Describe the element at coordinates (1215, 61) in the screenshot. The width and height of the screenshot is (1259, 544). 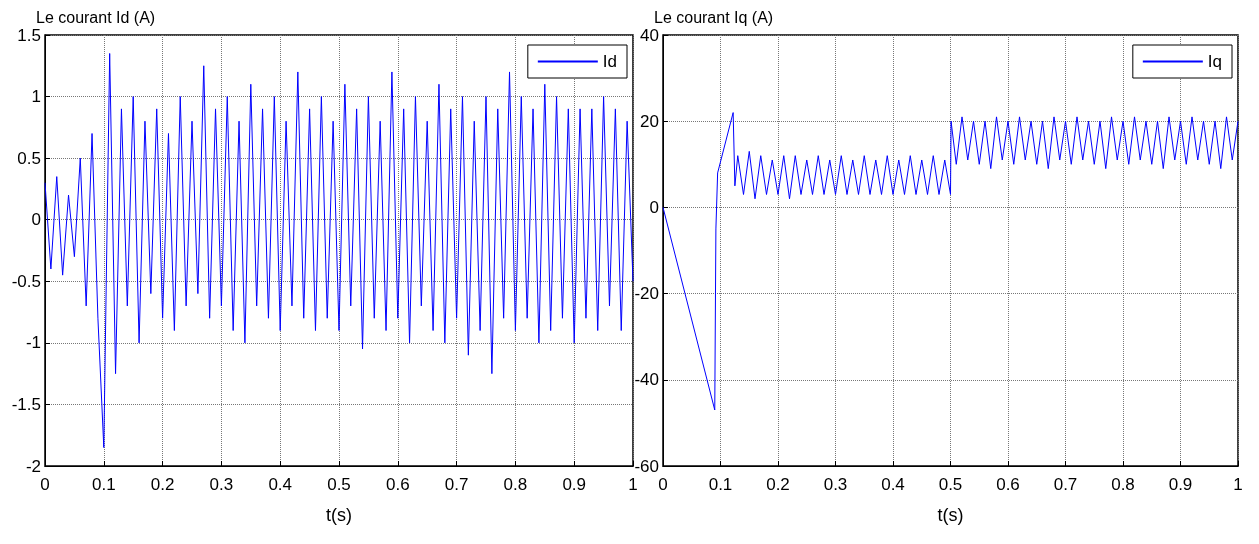
I see `legend-label: Iq` at that location.